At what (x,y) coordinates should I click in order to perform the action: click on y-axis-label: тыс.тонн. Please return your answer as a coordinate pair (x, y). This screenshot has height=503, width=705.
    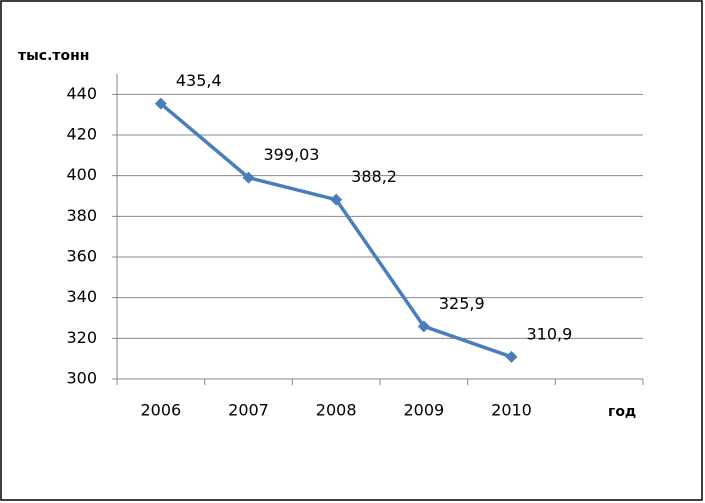
    Looking at the image, I should click on (53, 56).